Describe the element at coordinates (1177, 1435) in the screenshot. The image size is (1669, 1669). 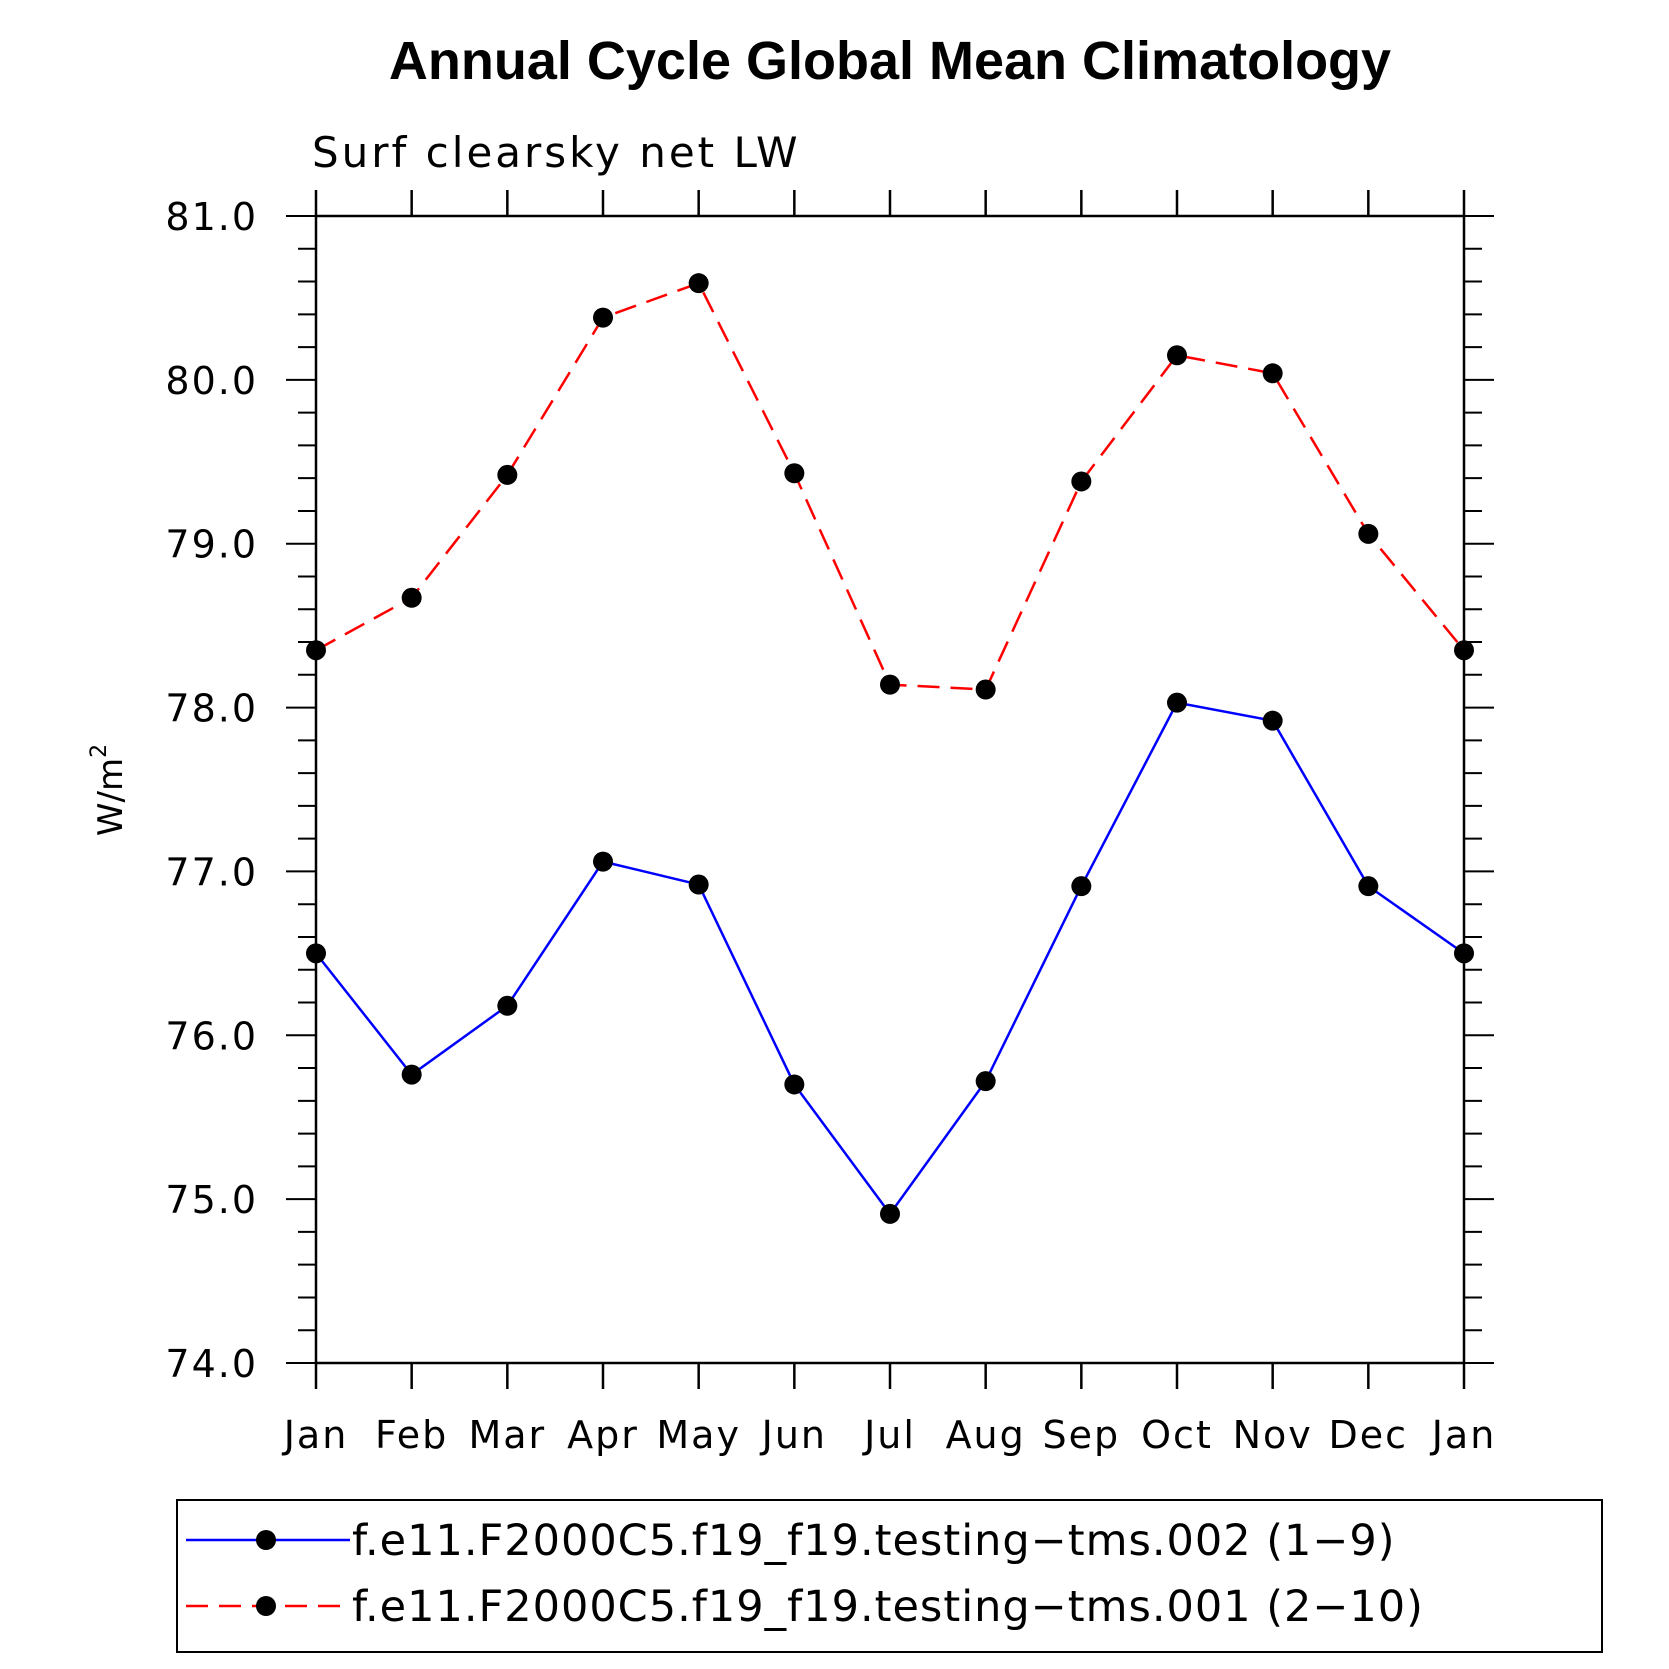
I see `x-tick-label: Oct` at that location.